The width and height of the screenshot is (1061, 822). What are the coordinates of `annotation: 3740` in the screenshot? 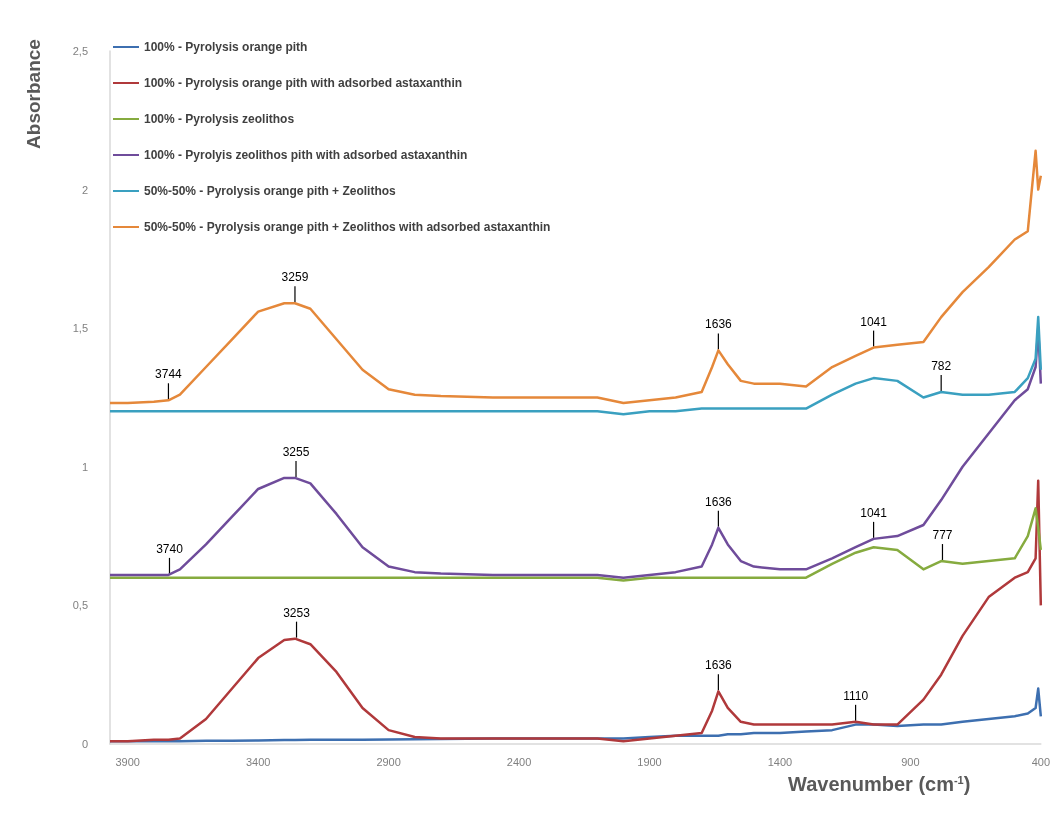 It's located at (170, 548).